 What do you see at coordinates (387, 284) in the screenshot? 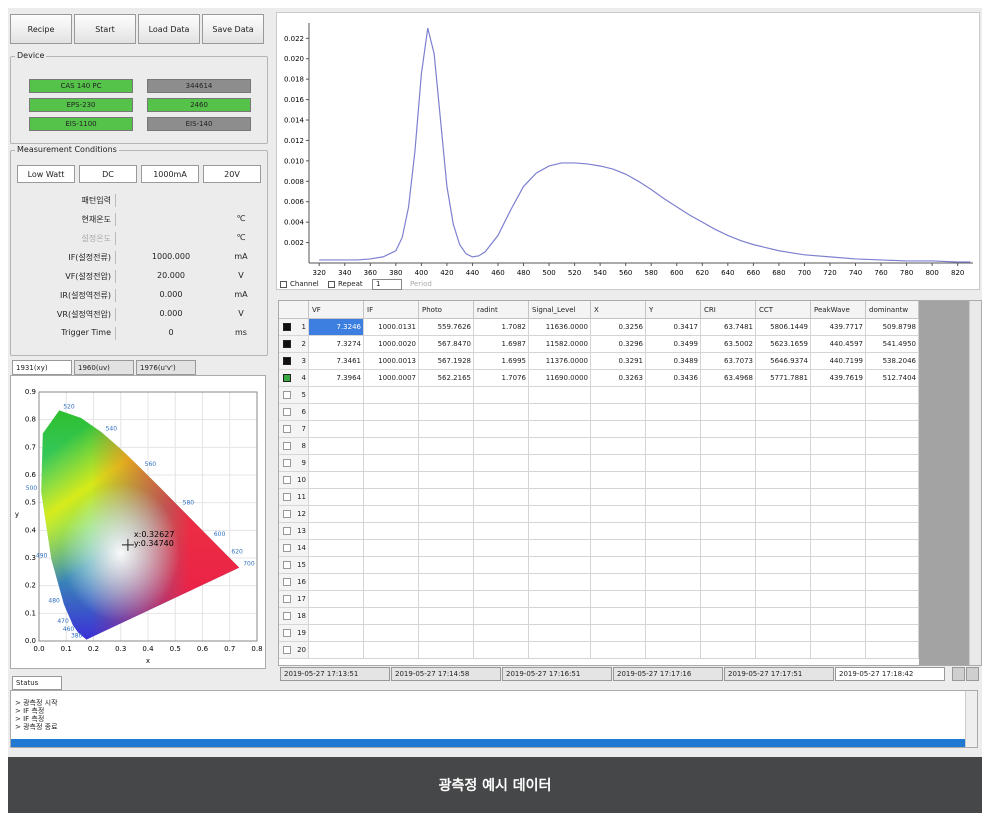
I see `repeat-input: 1` at bounding box center [387, 284].